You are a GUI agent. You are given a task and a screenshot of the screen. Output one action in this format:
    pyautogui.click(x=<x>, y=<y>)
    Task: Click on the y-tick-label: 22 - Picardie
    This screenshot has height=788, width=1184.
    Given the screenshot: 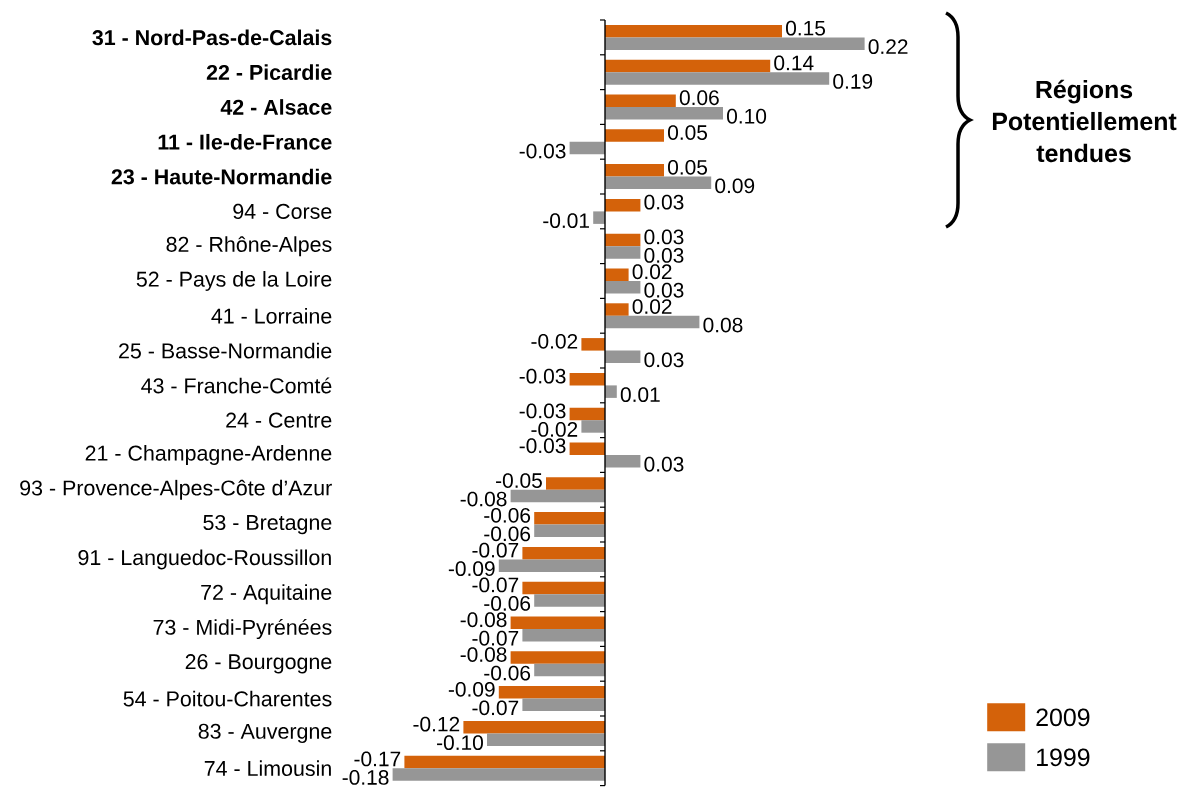 What is the action you would take?
    pyautogui.click(x=269, y=72)
    